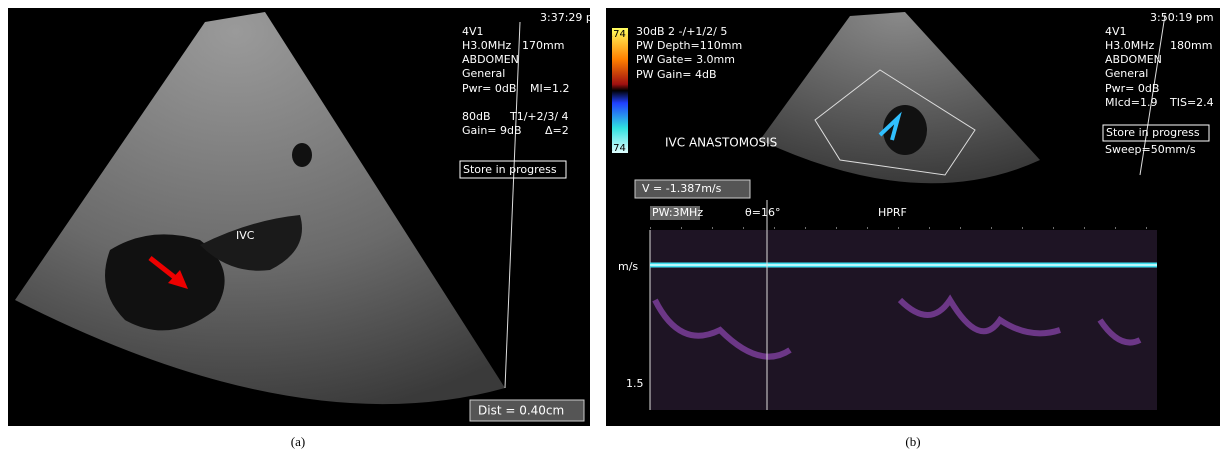 The image size is (1228, 458). What do you see at coordinates (298, 441) in the screenshot?
I see `caption: (a)` at bounding box center [298, 441].